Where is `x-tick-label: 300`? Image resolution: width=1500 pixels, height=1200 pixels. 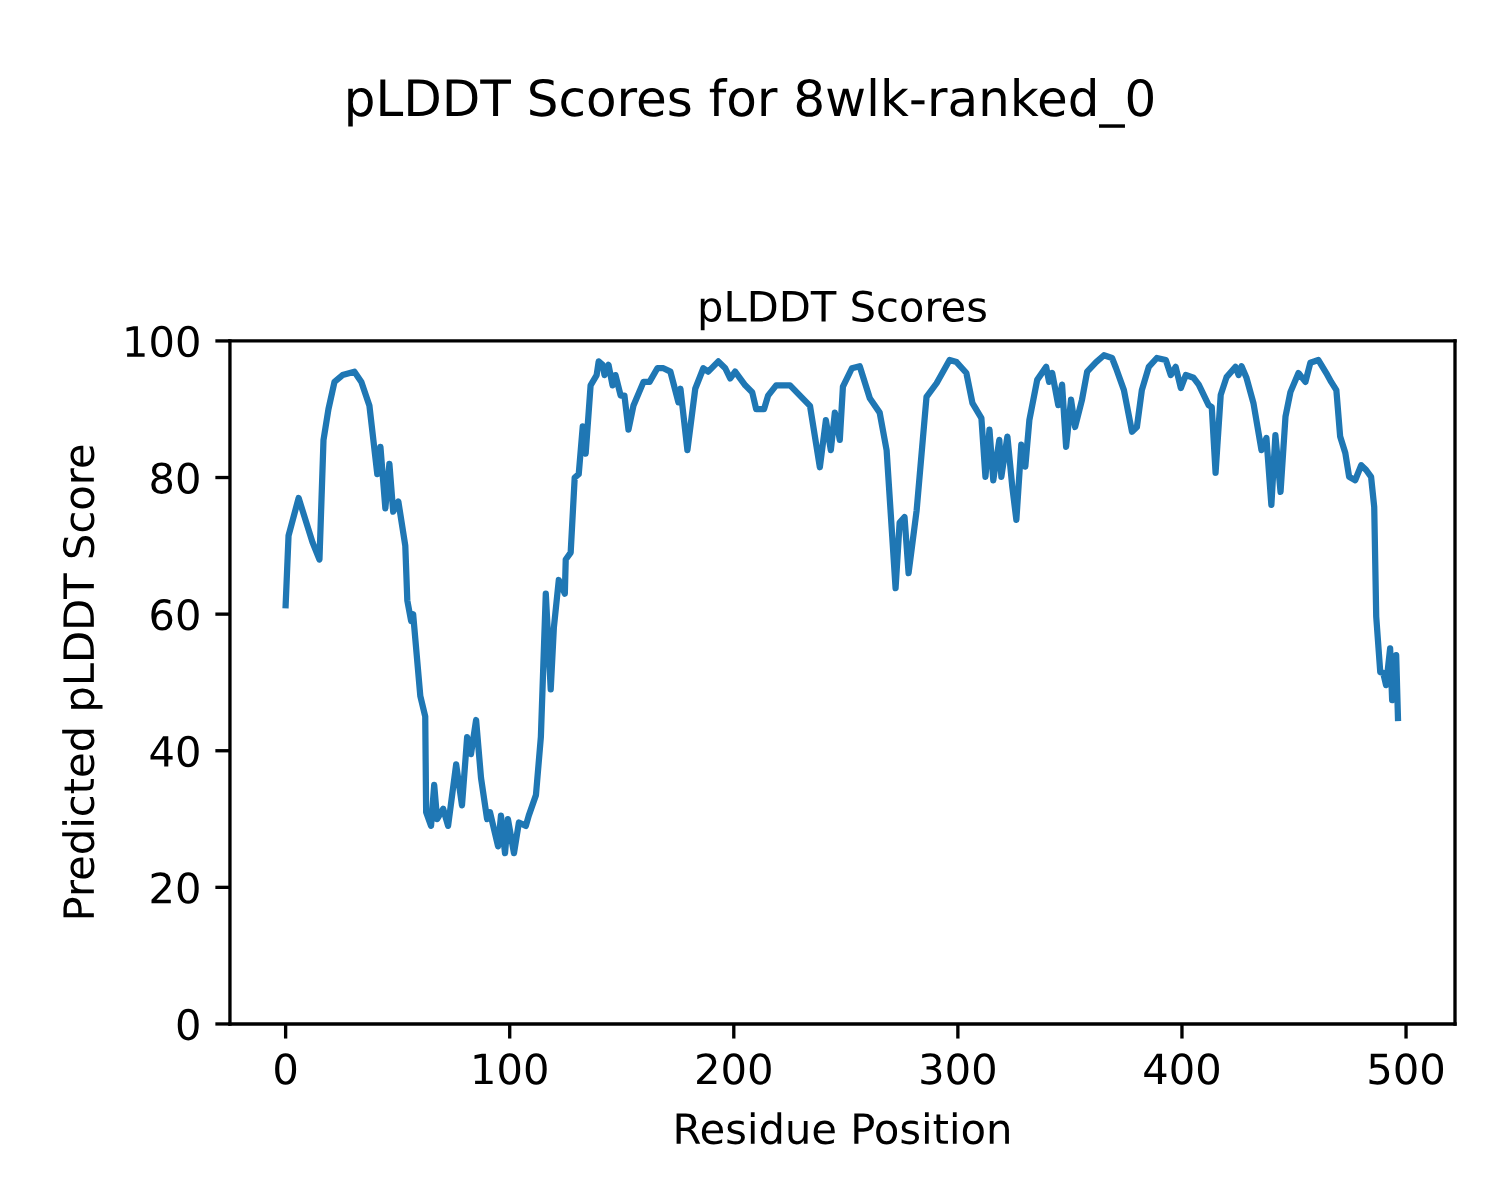
x-tick-label: 300 is located at coordinates (958, 1069).